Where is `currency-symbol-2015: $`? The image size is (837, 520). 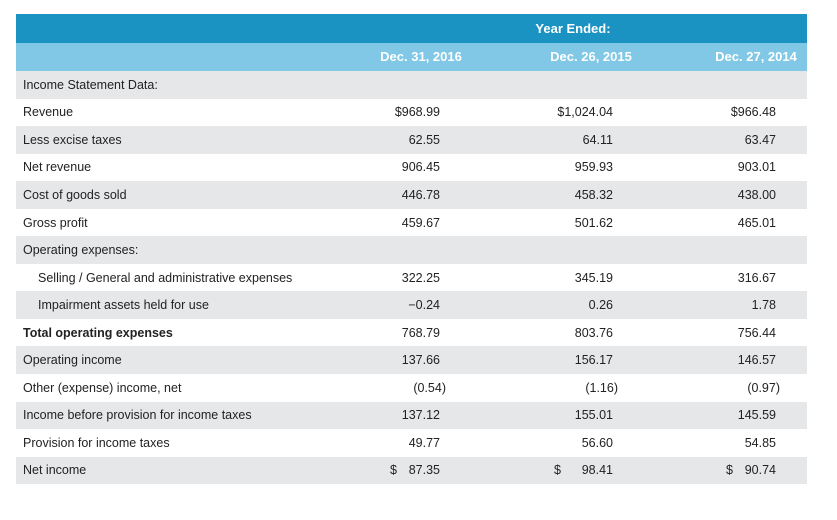
currency-symbol-2015: $ is located at coordinates (557, 470).